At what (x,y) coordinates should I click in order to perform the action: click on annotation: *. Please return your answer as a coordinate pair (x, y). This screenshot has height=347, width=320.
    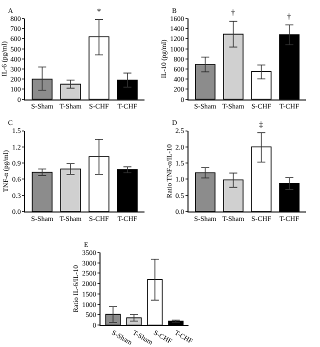
    Looking at the image, I should click on (99, 11).